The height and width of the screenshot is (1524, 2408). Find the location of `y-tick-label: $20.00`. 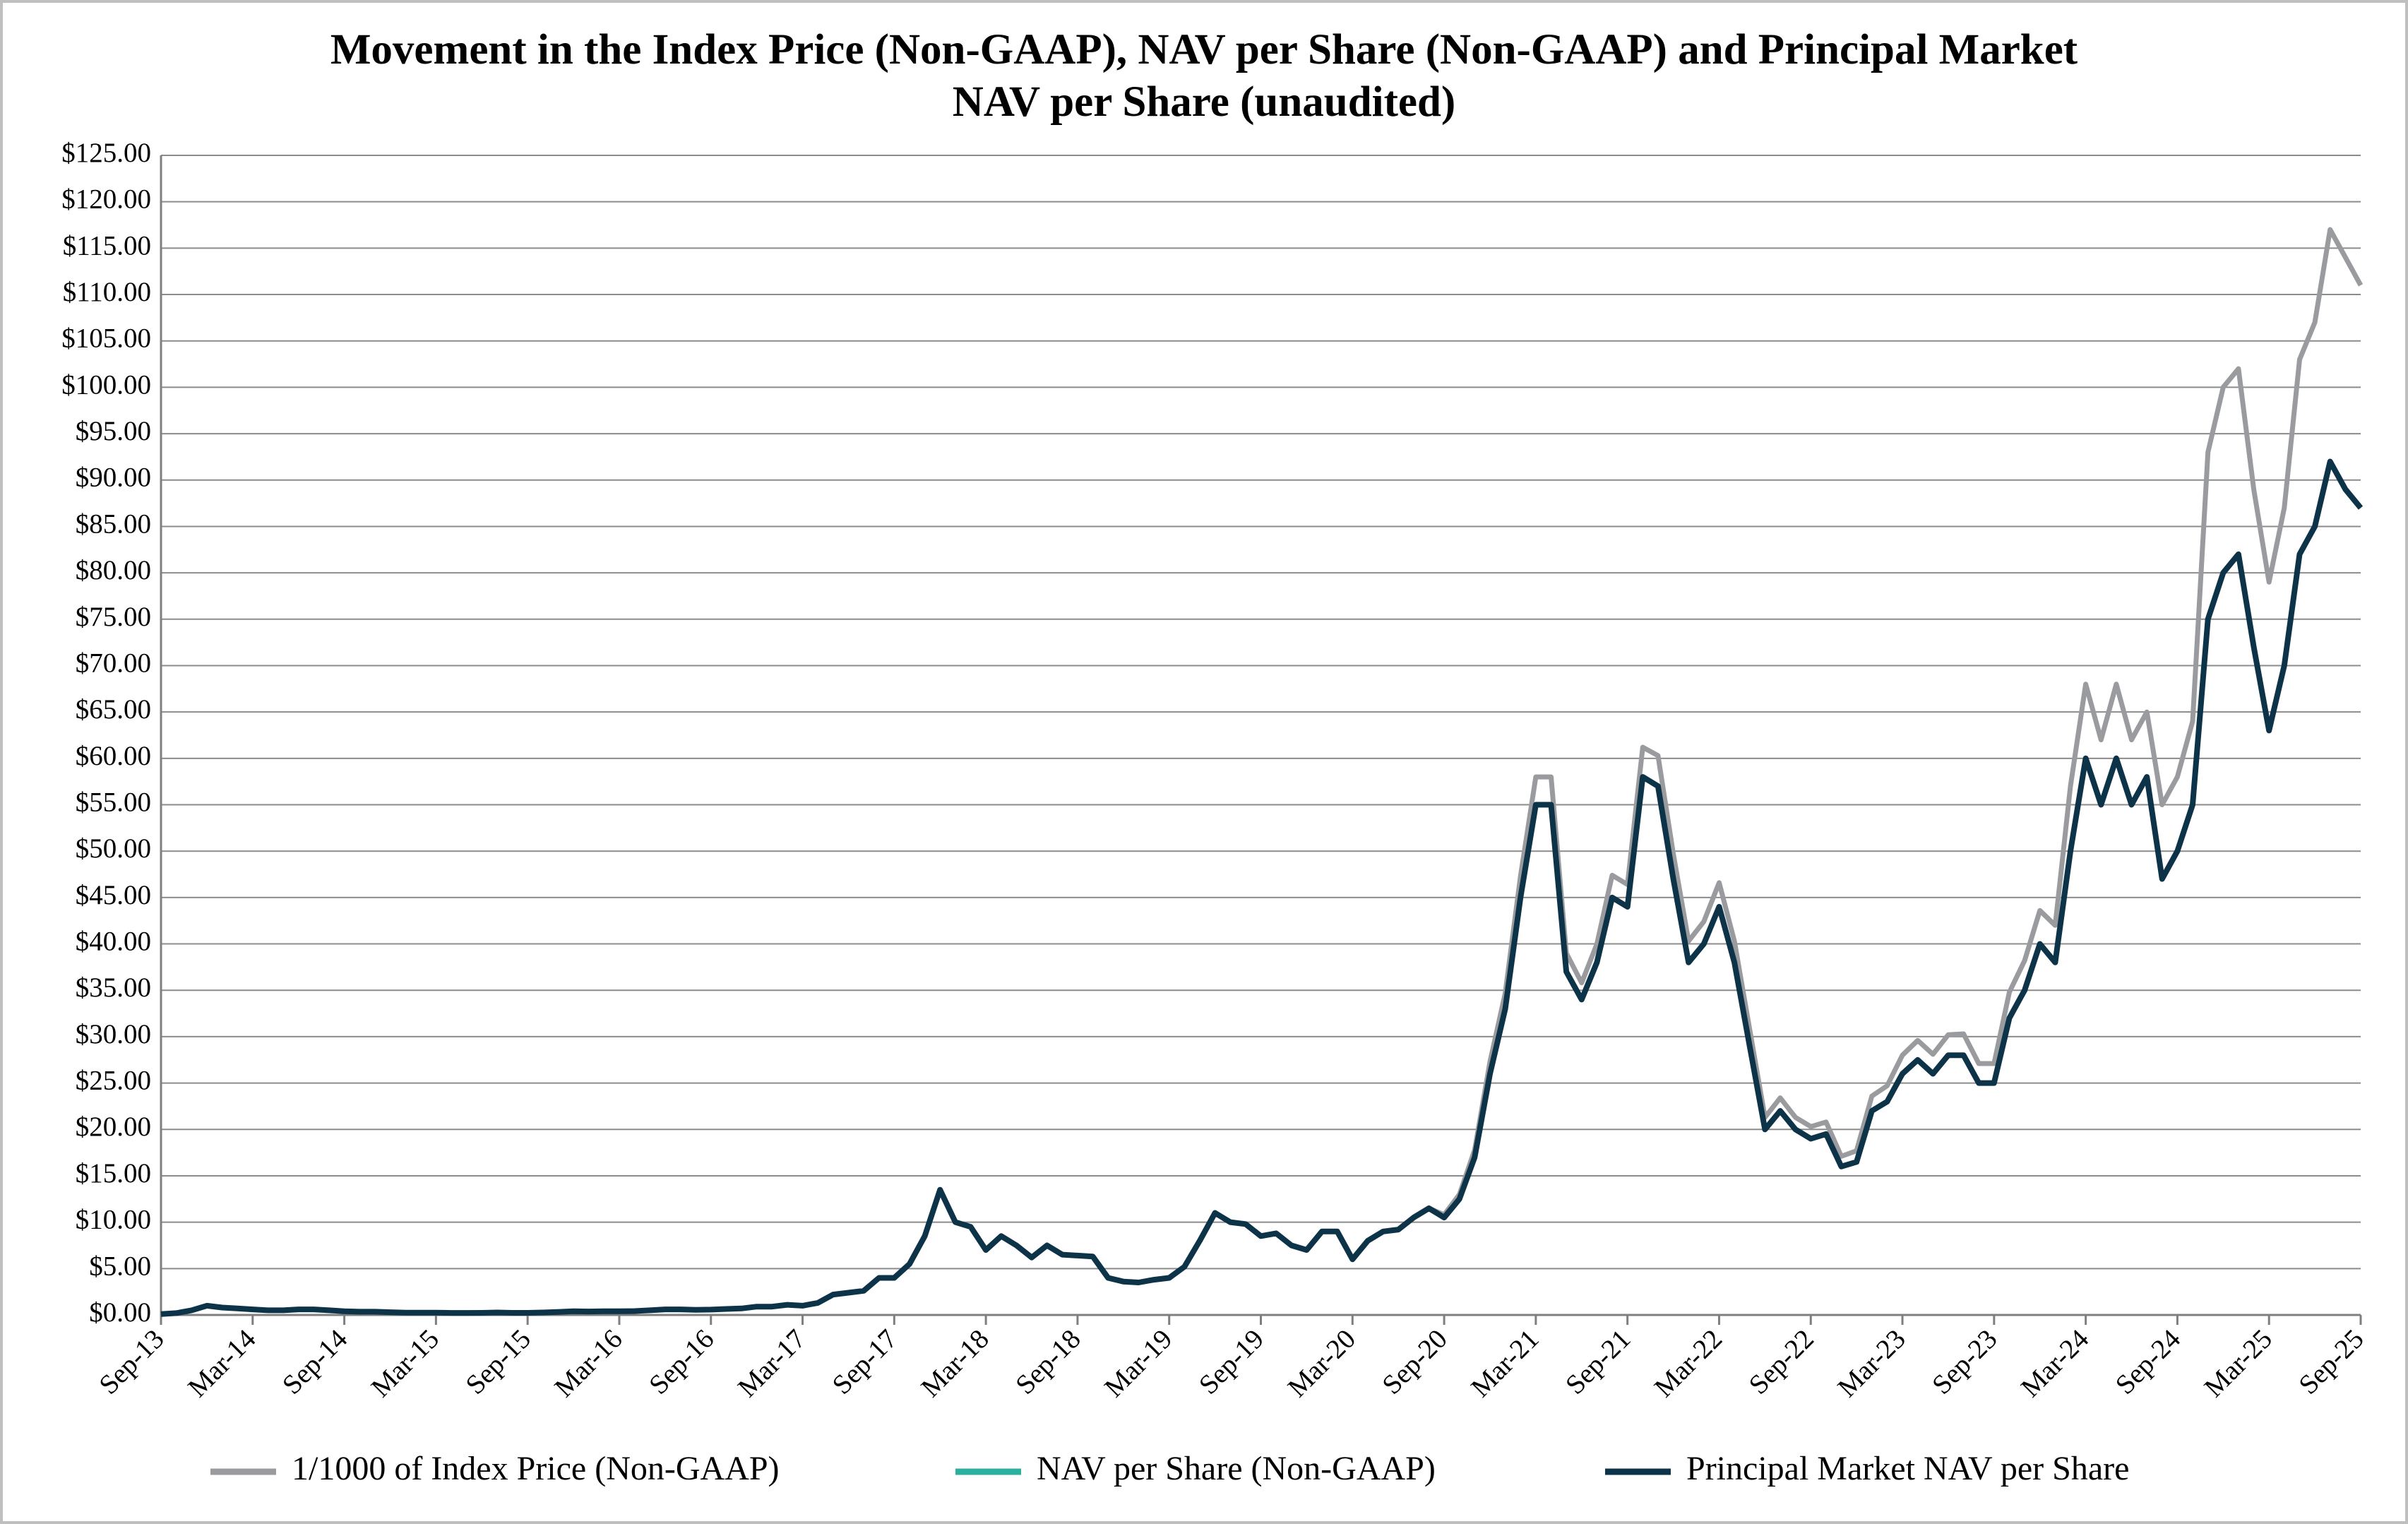

y-tick-label: $20.00 is located at coordinates (113, 1127).